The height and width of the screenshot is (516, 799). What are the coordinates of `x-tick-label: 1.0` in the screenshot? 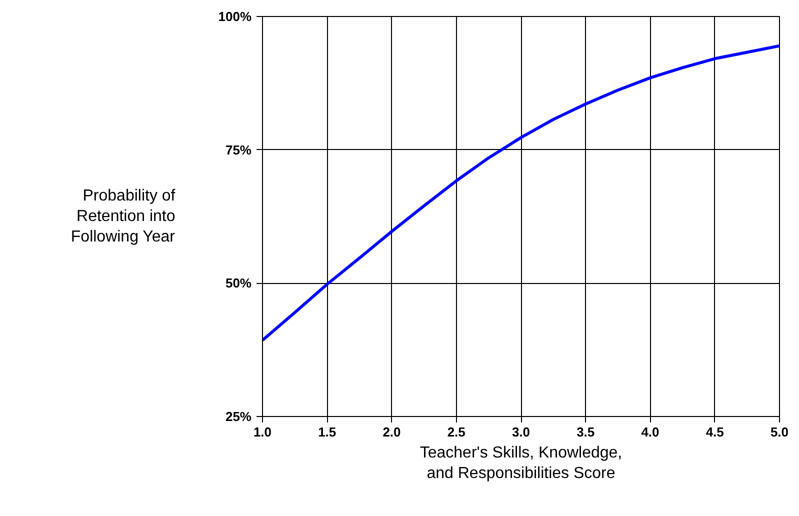 It's located at (262, 432).